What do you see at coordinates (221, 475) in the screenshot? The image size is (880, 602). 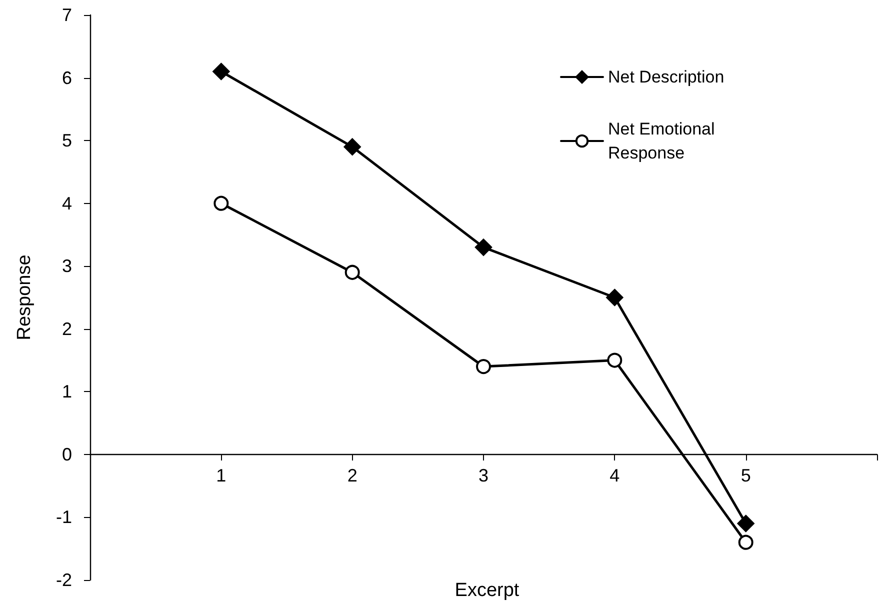 I see `x-tick-label: 1` at bounding box center [221, 475].